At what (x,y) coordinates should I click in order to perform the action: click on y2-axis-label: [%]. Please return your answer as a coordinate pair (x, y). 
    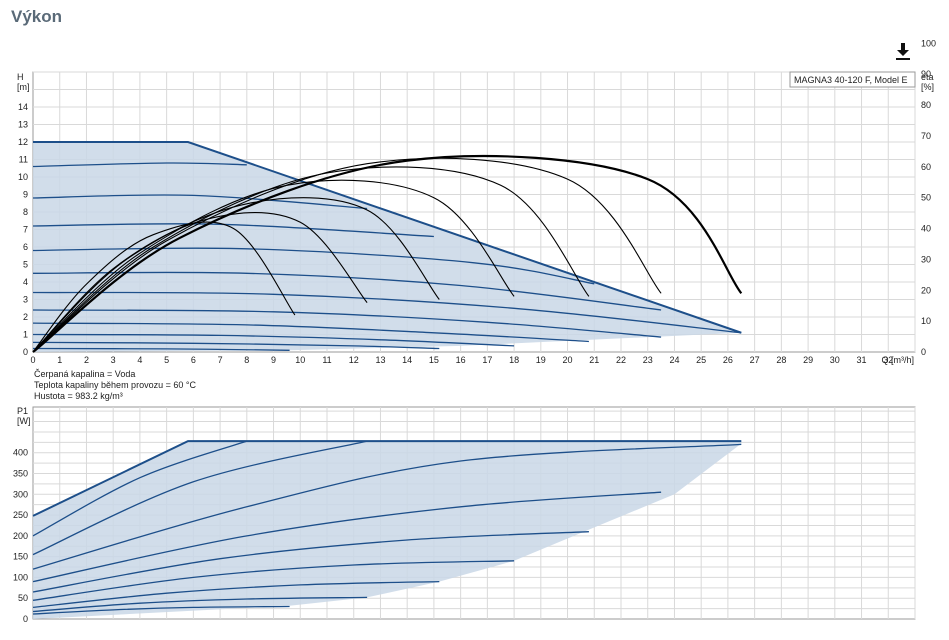
    Looking at the image, I should click on (927, 87).